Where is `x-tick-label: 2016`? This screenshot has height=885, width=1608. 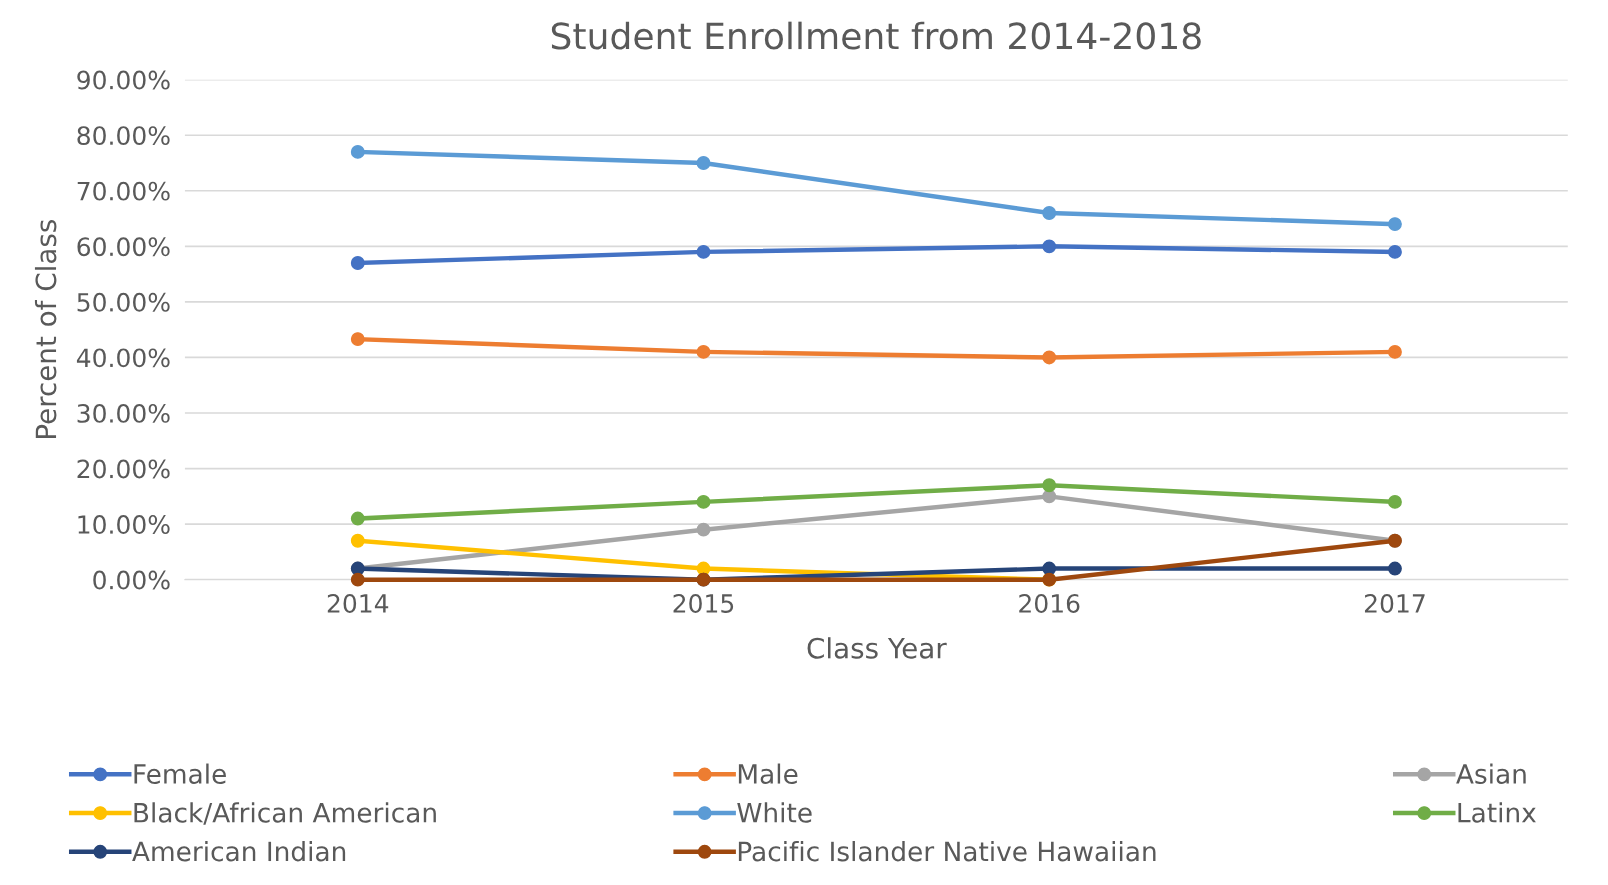
x-tick-label: 2016 is located at coordinates (1049, 603).